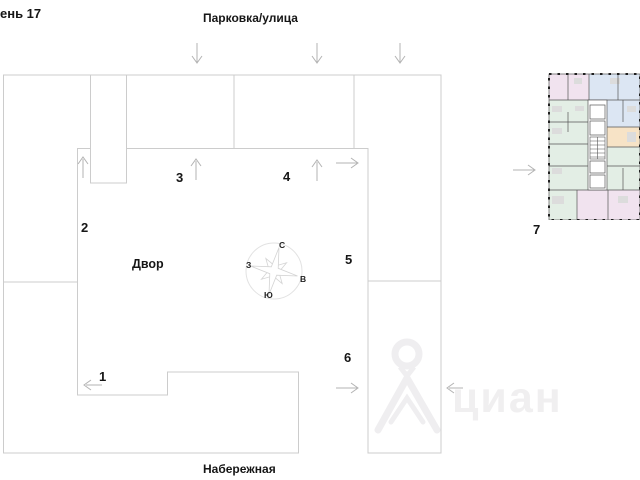 This screenshot has height=480, width=640. I want to click on section-label-2: 2, so click(85, 227).